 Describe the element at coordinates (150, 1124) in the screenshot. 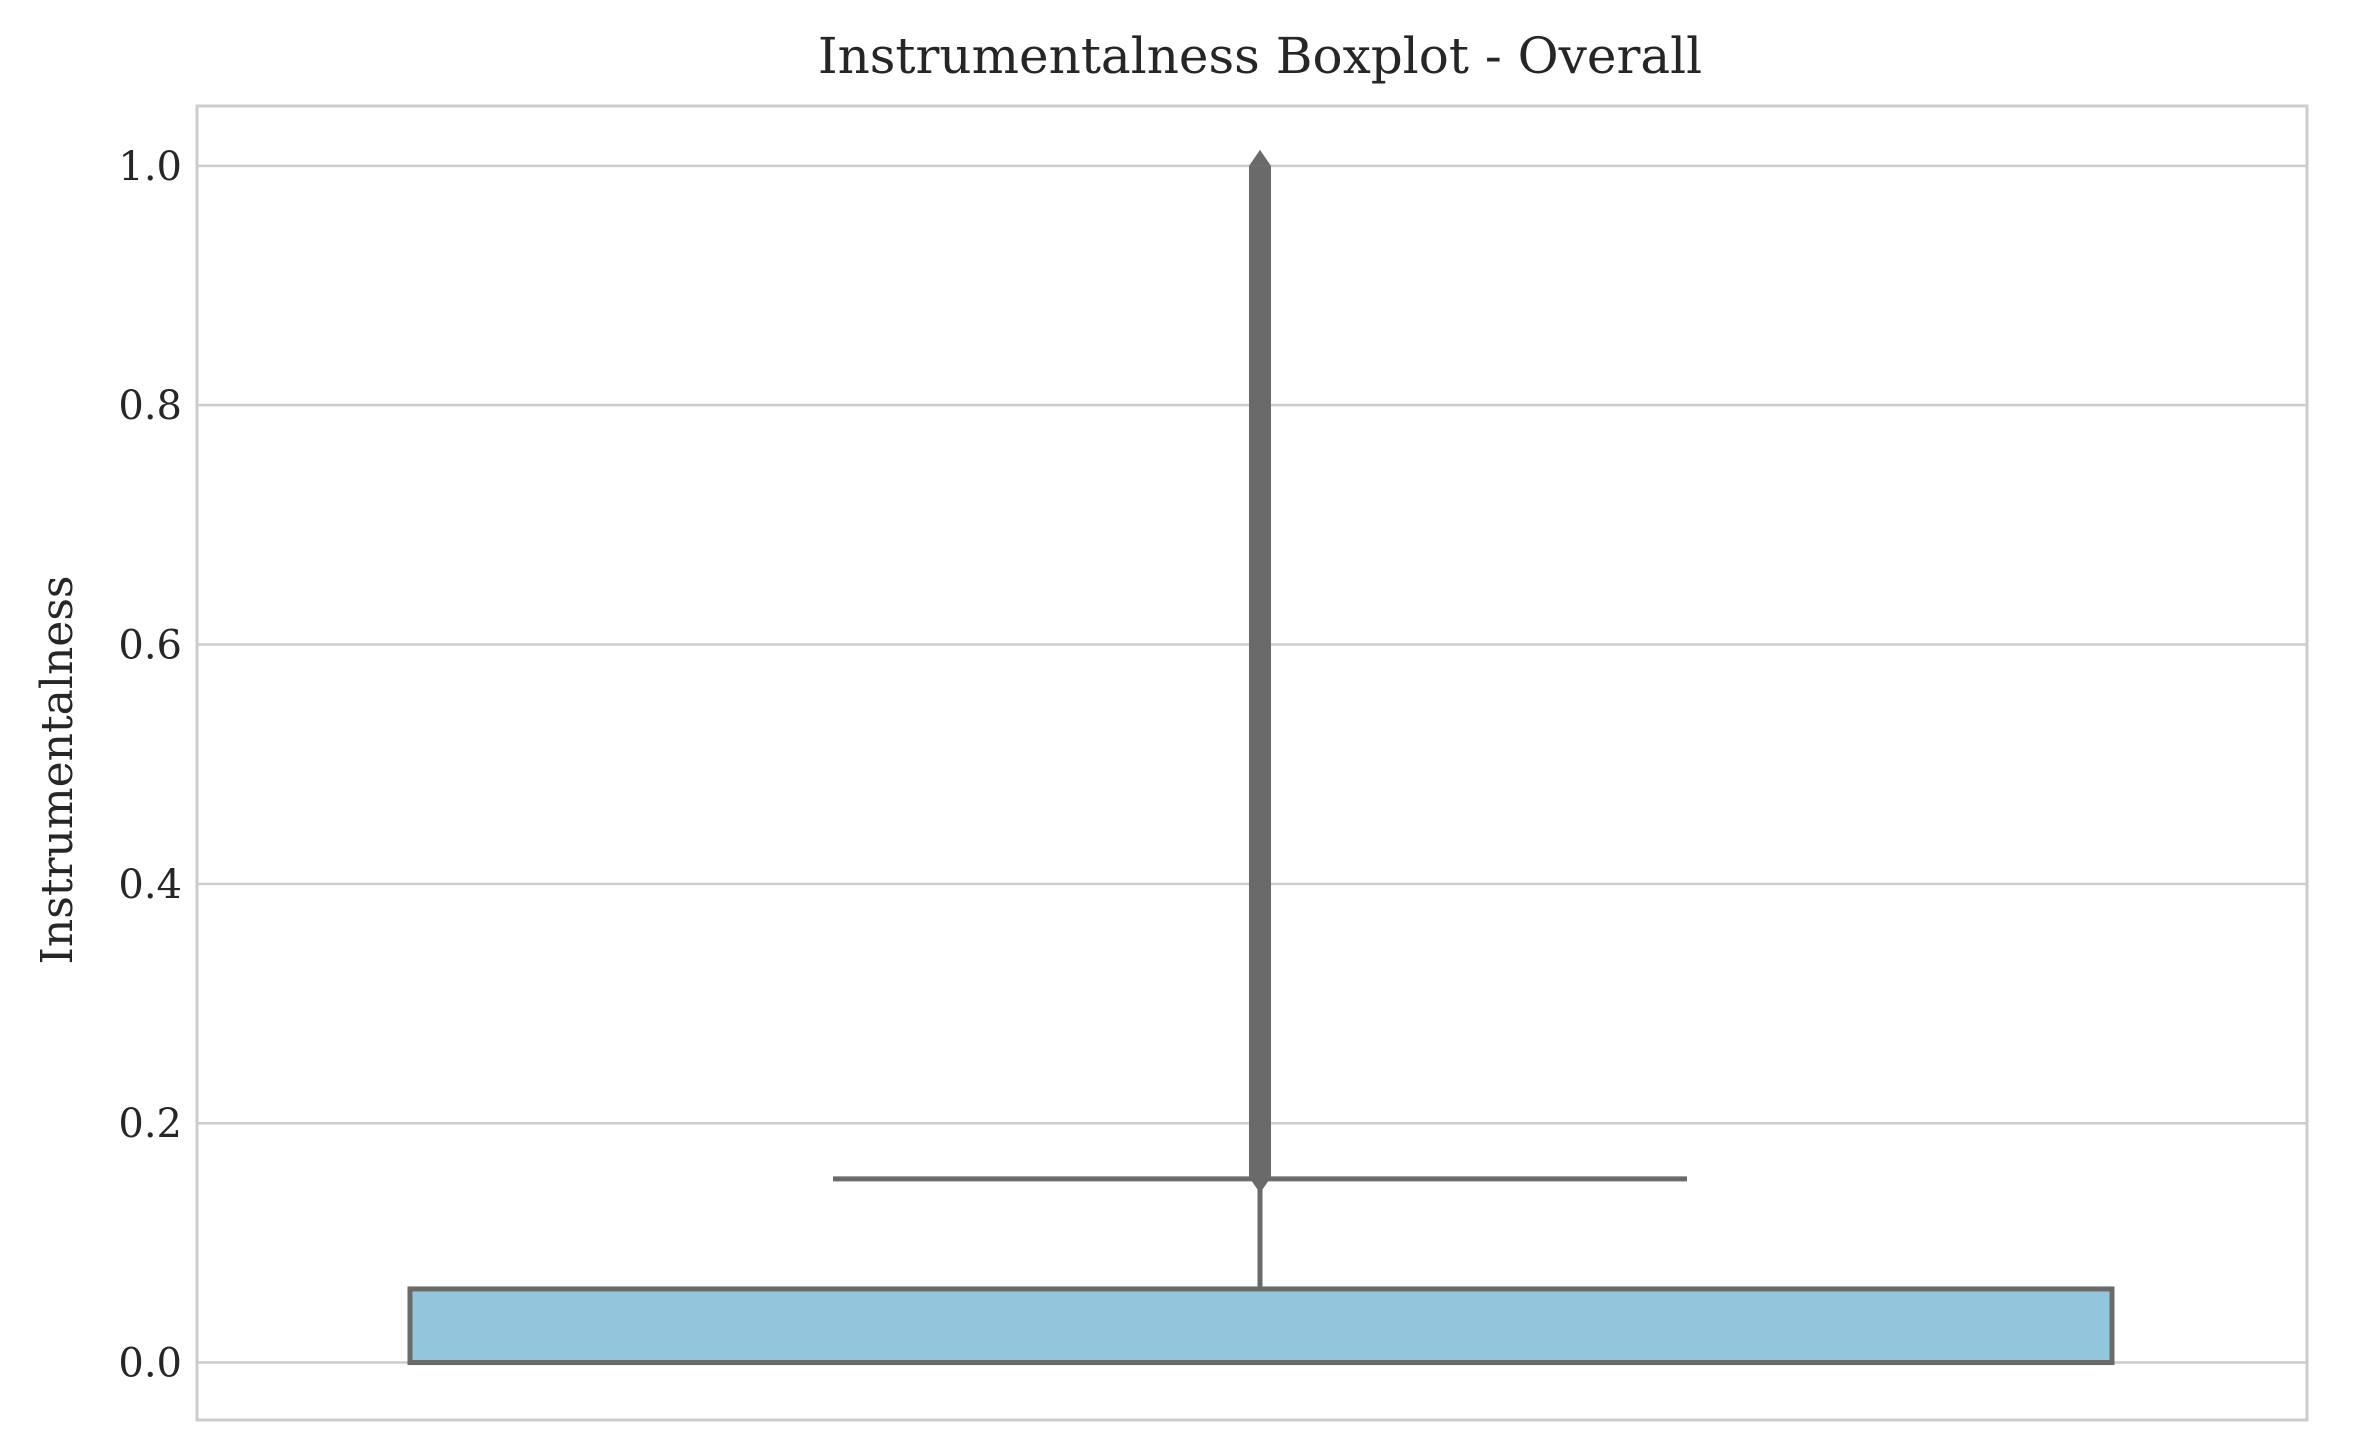

I see `y-tick-label: 0.2` at that location.